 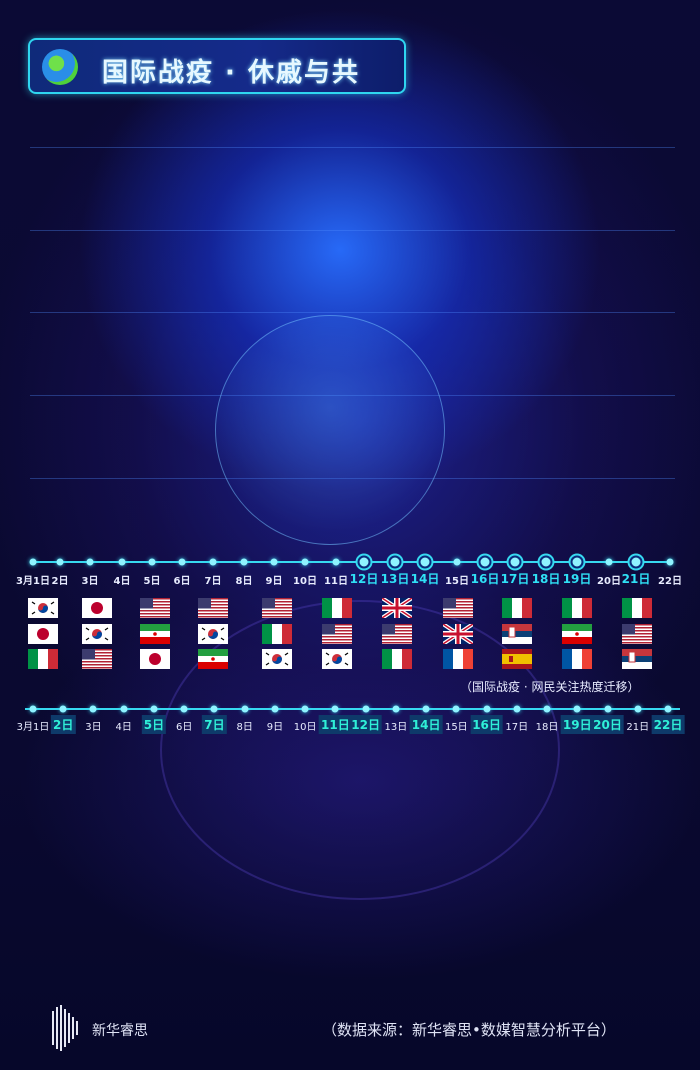 I want to click on date-label: 6日, so click(x=182, y=581).